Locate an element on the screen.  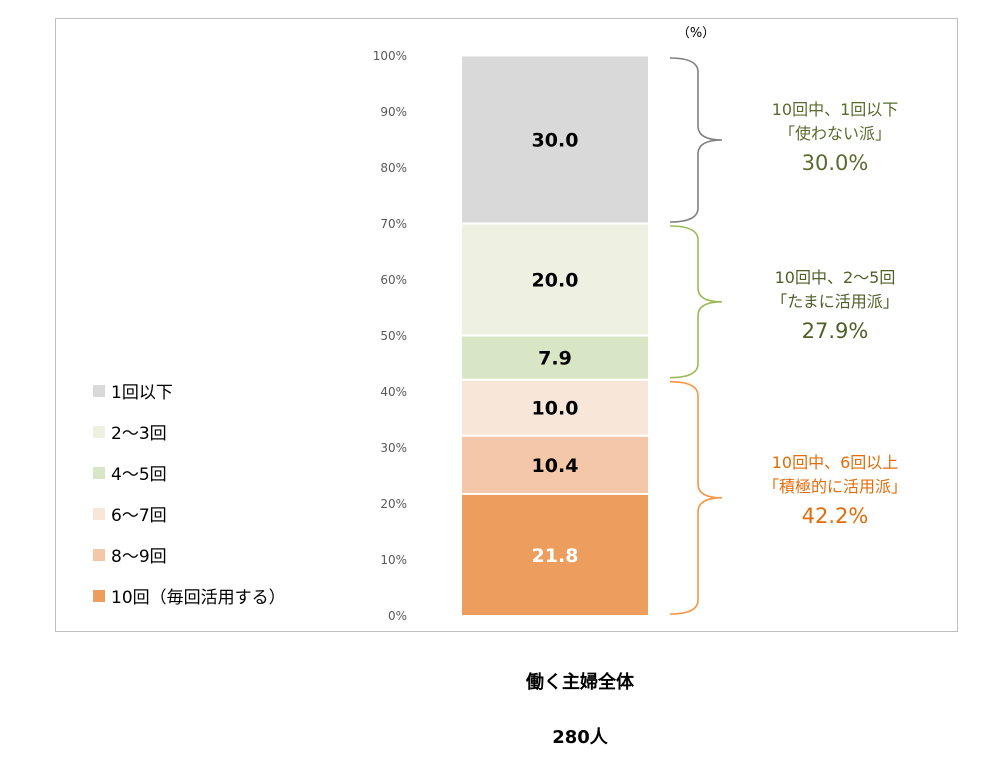
y-tick-label: 80% is located at coordinates (393, 168).